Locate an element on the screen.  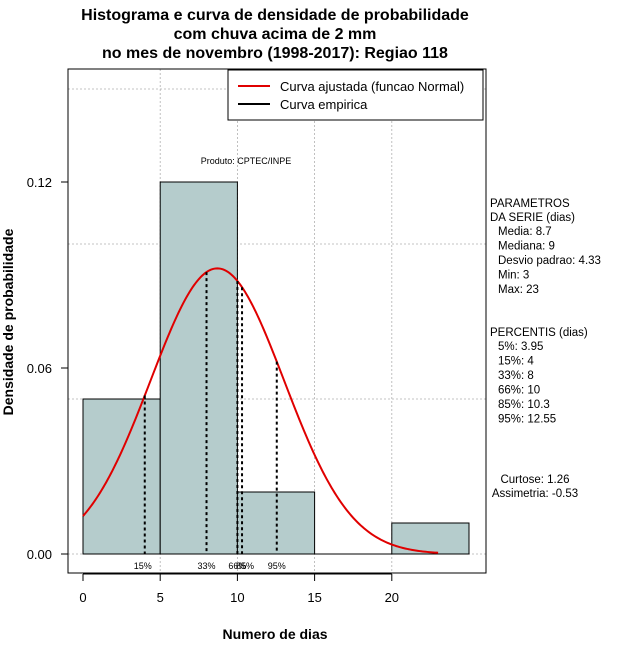
product-label: Produto: CPTEC/INPE is located at coordinates (246, 161).